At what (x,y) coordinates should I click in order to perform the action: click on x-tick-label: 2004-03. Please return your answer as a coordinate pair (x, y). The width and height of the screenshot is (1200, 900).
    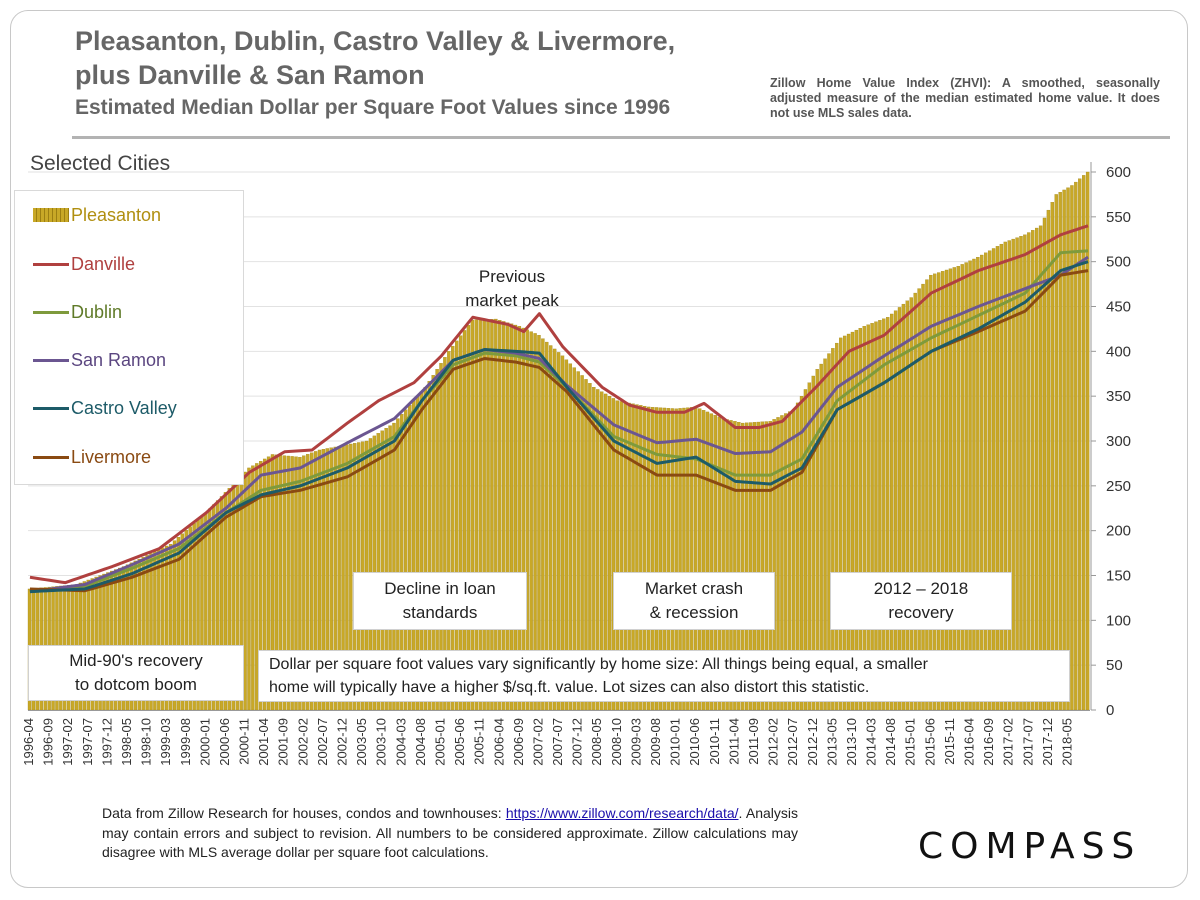
    Looking at the image, I should click on (400, 742).